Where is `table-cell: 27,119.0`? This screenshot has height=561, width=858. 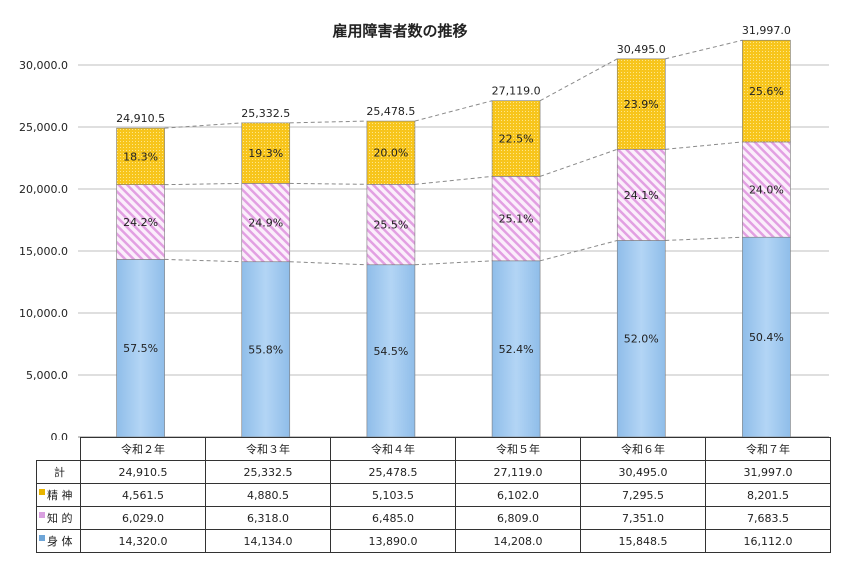 table-cell: 27,119.0 is located at coordinates (518, 472).